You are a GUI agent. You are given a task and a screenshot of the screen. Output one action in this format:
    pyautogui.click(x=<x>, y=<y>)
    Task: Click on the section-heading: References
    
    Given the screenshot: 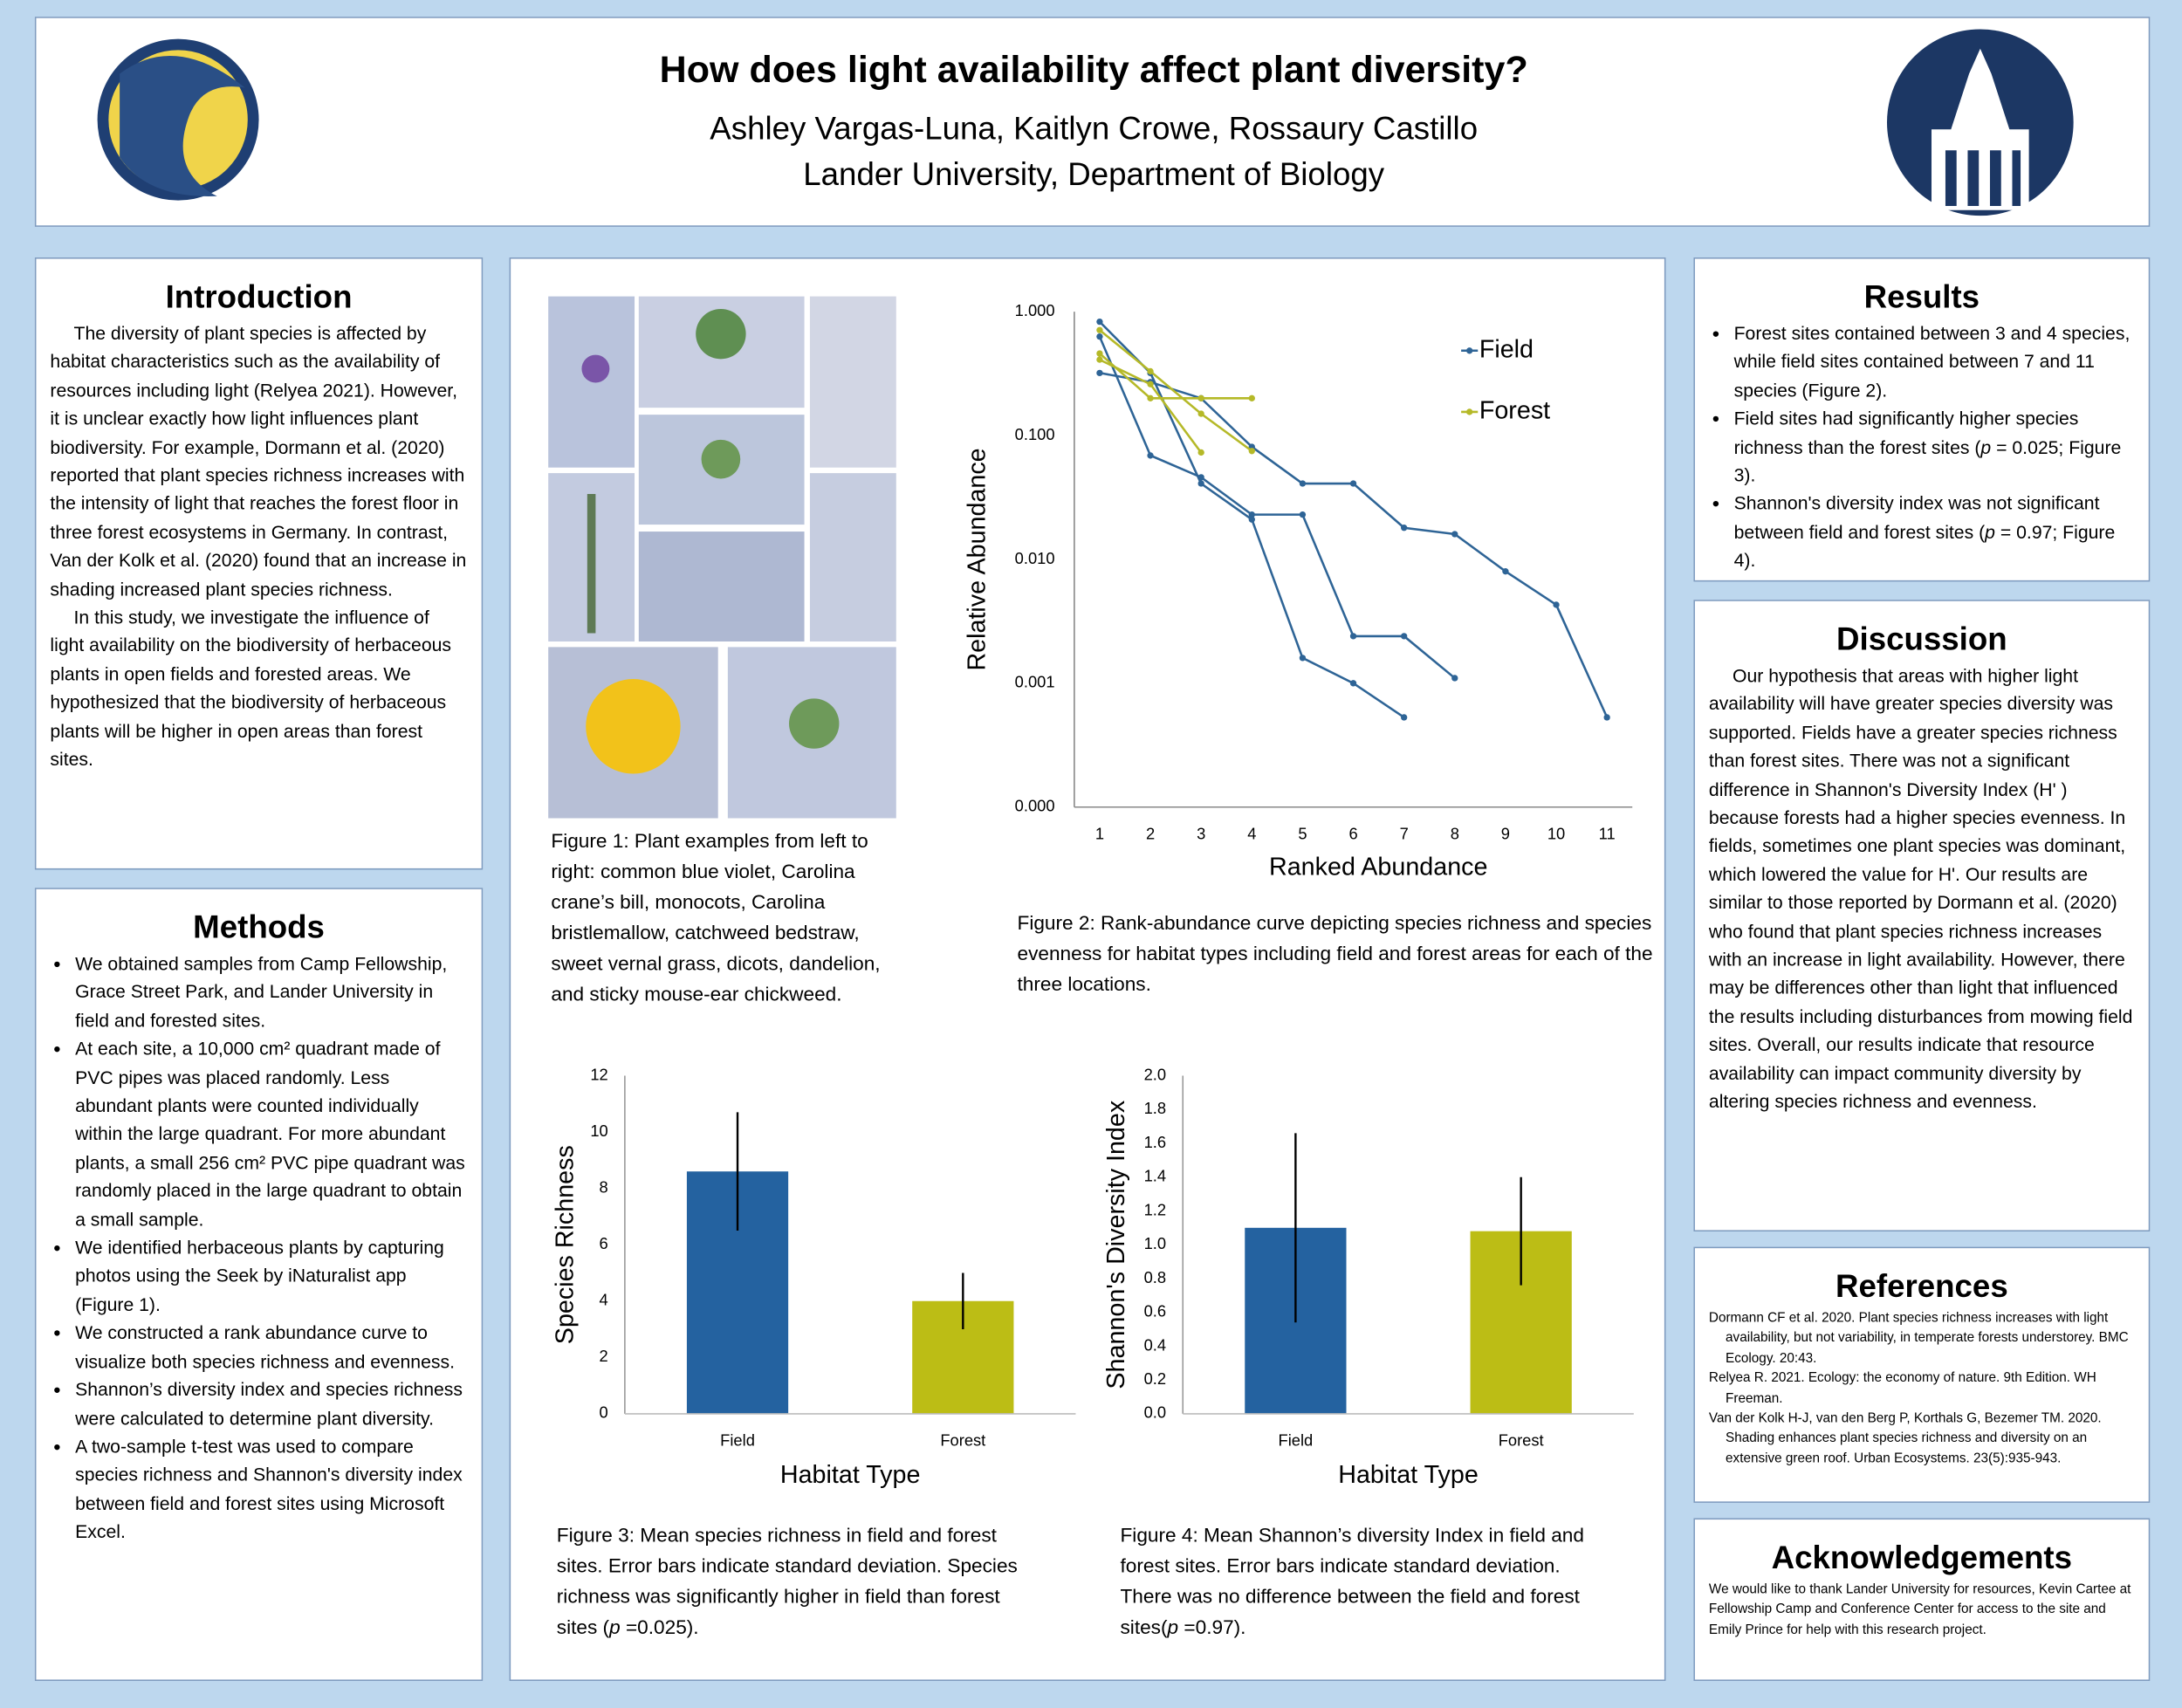 What is the action you would take?
    pyautogui.click(x=1922, y=1285)
    